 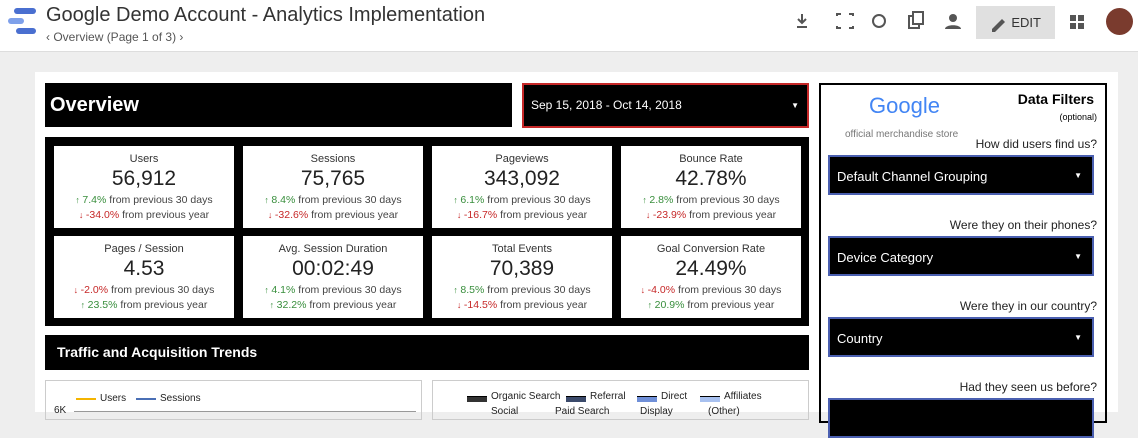 What do you see at coordinates (1026, 22) in the screenshot?
I see `edit-label: EDIT` at bounding box center [1026, 22].